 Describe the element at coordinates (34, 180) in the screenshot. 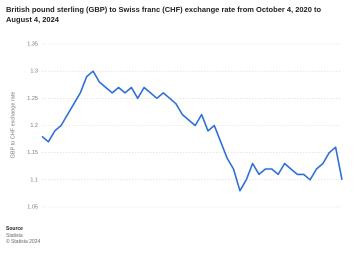

I see `y-tick-label: 1.1` at that location.